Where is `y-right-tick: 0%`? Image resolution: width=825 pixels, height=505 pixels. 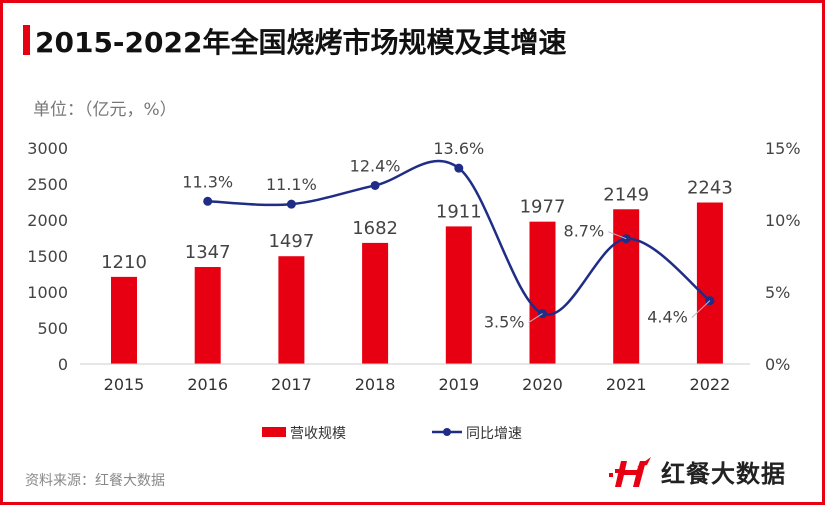 y-right-tick: 0% is located at coordinates (777, 364).